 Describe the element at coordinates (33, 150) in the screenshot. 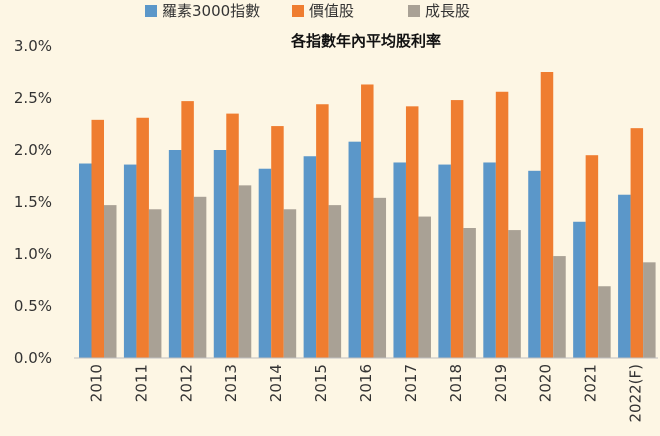

I see `y-tick-label: 2.0%` at that location.